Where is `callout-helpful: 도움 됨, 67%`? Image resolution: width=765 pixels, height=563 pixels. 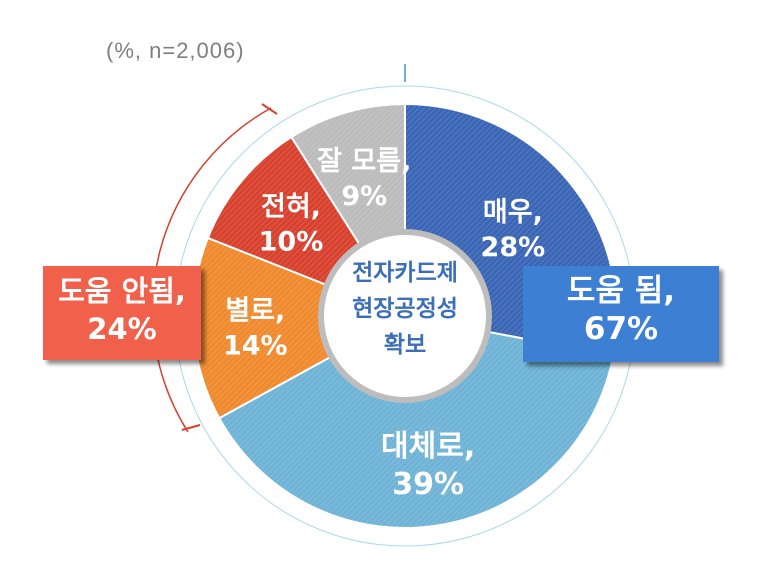
callout-helpful: 도움 됨, 67% is located at coordinates (621, 314).